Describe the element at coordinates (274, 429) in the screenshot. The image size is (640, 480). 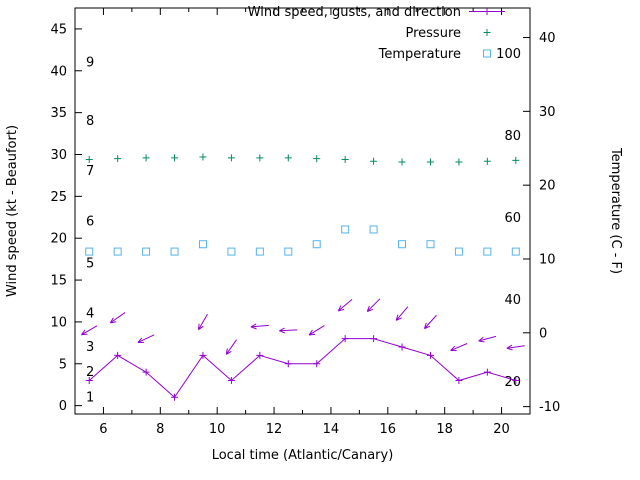
I see `x-tick-label: 12` at that location.